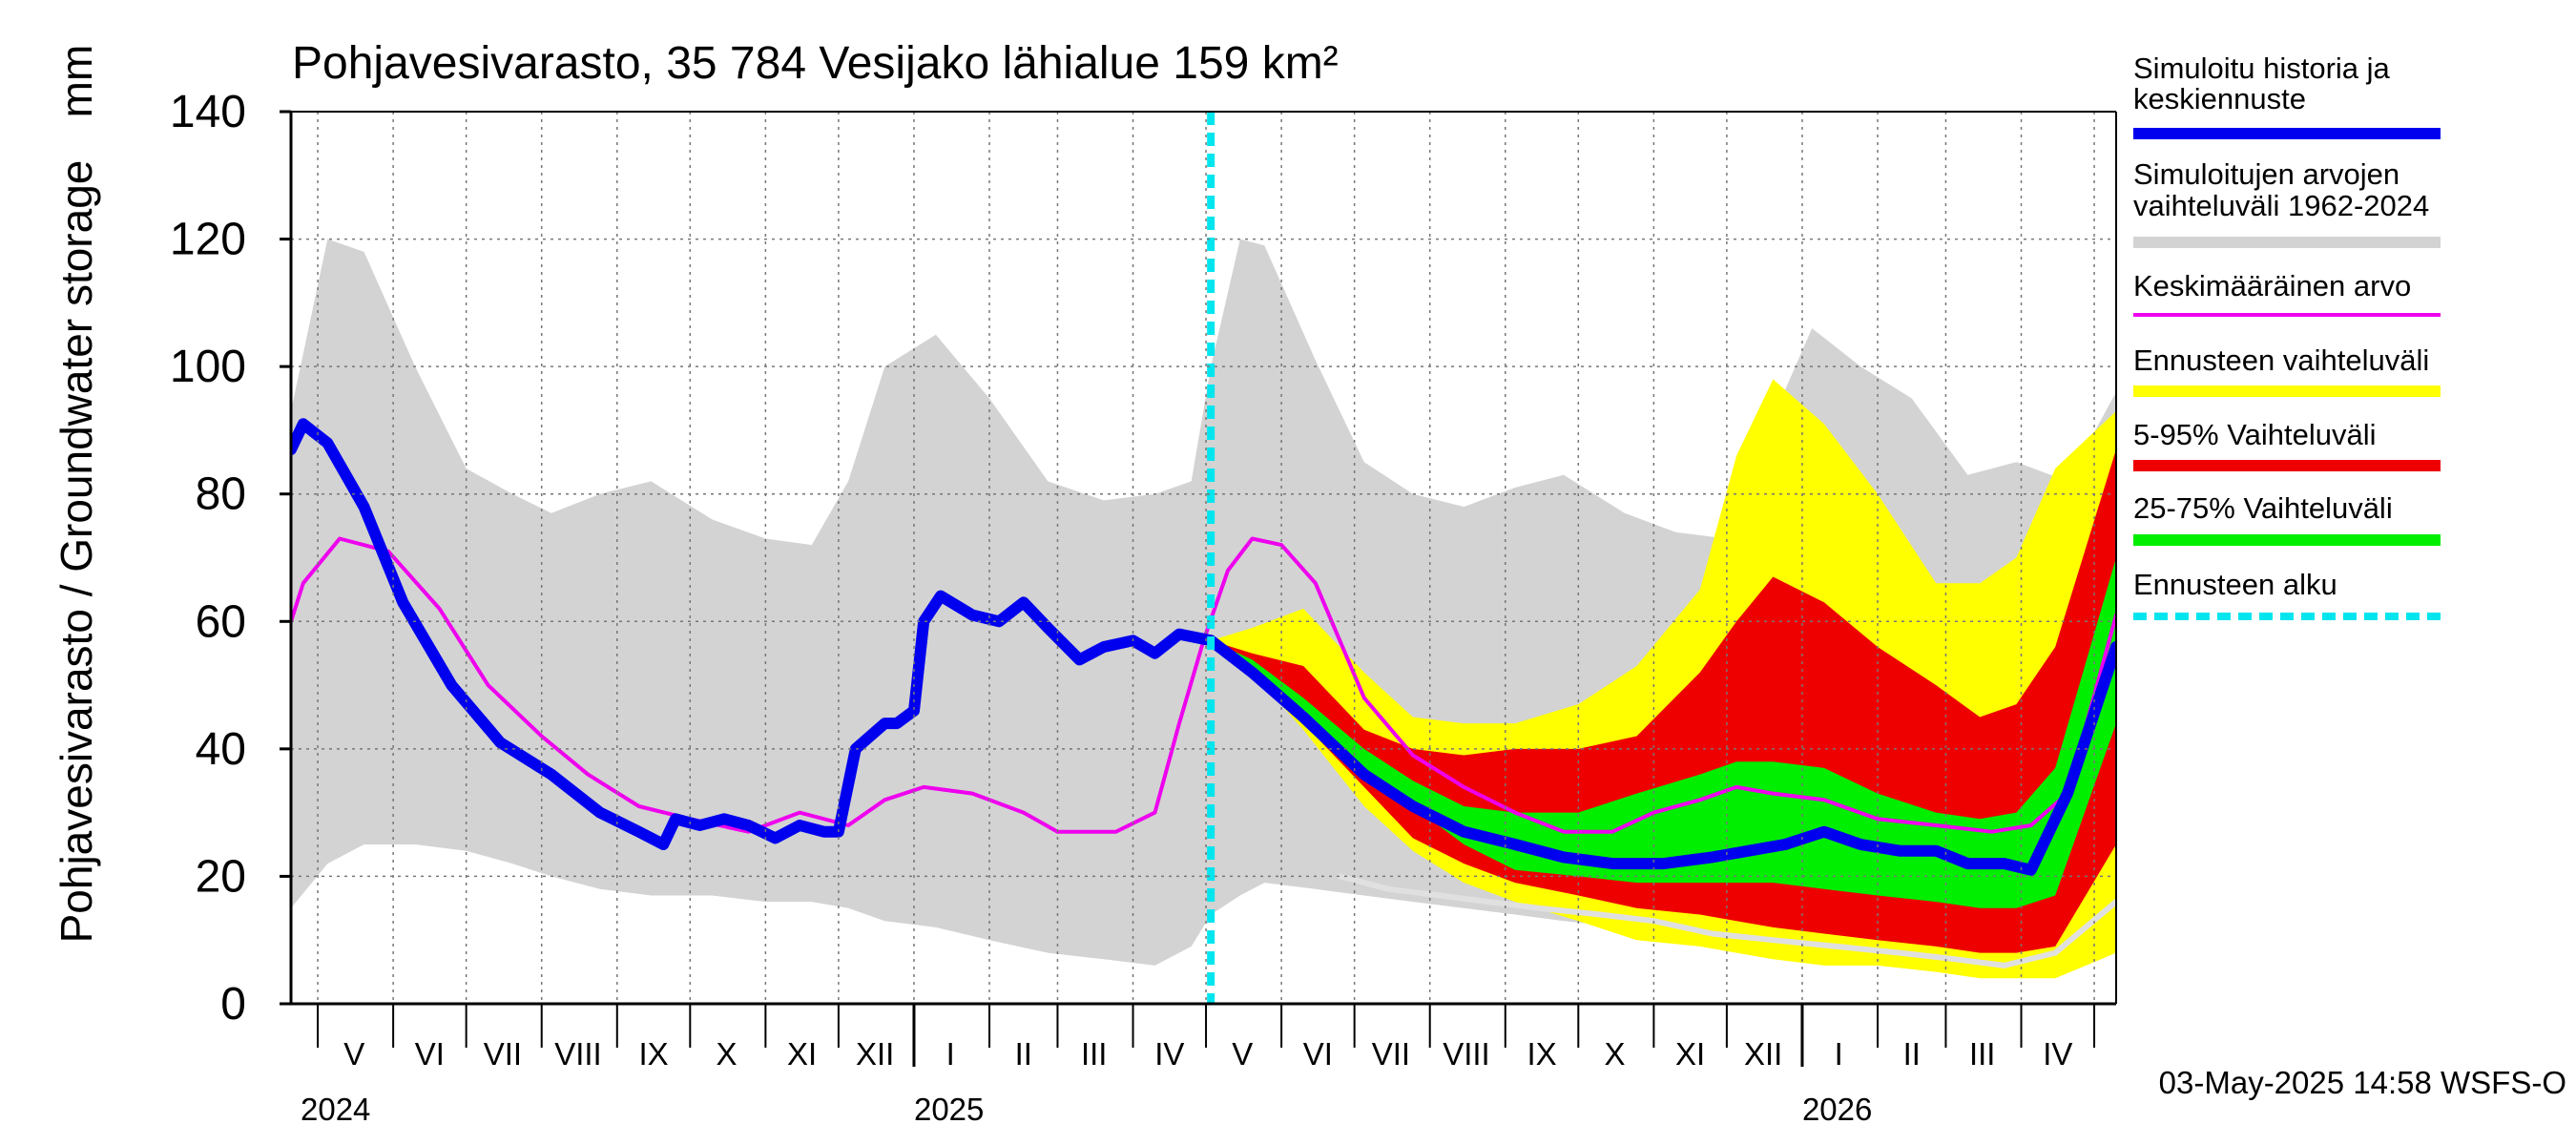  Describe the element at coordinates (335, 1109) in the screenshot. I see `year-tick-label: 2024` at that location.